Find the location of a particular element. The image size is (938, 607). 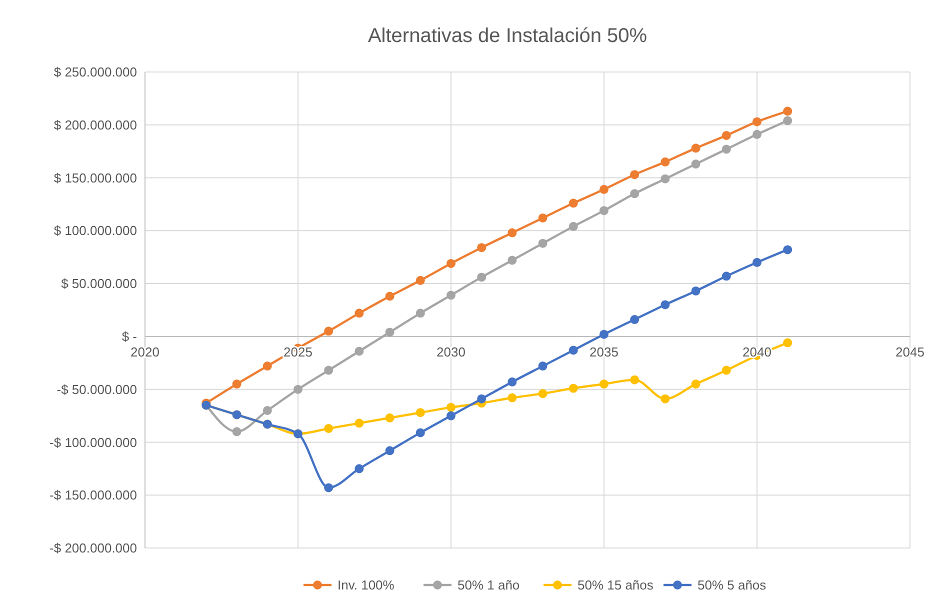

legend-label: 50% 1 año is located at coordinates (489, 585).